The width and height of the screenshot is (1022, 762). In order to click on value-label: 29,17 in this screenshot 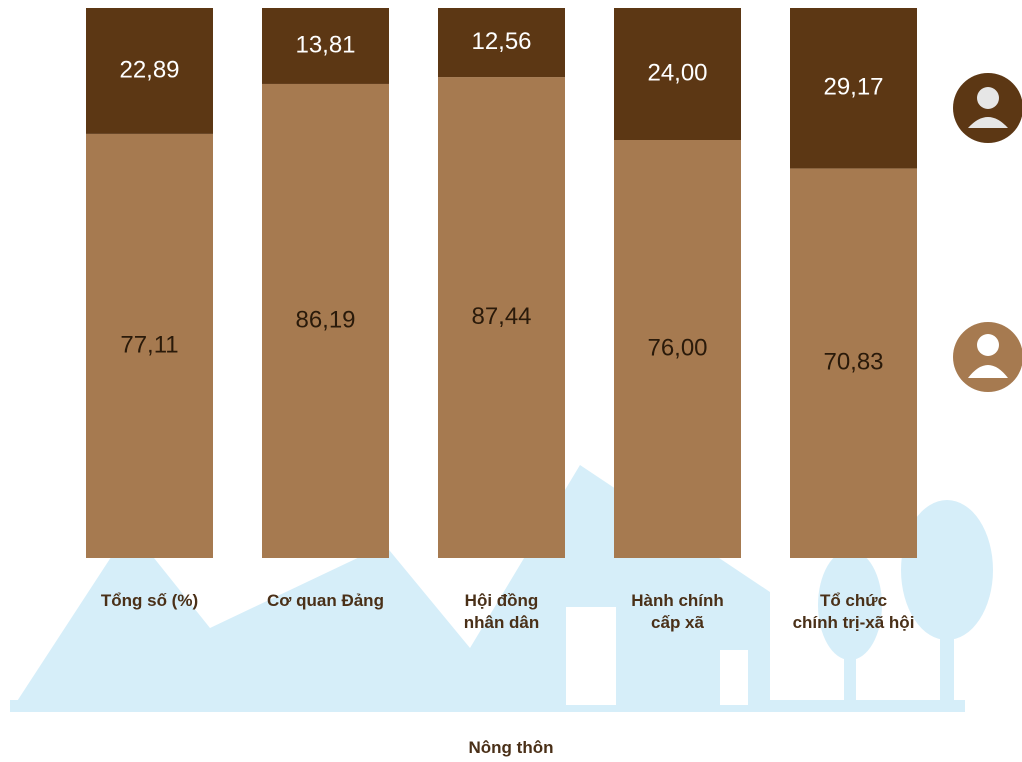, I will do `click(853, 87)`.